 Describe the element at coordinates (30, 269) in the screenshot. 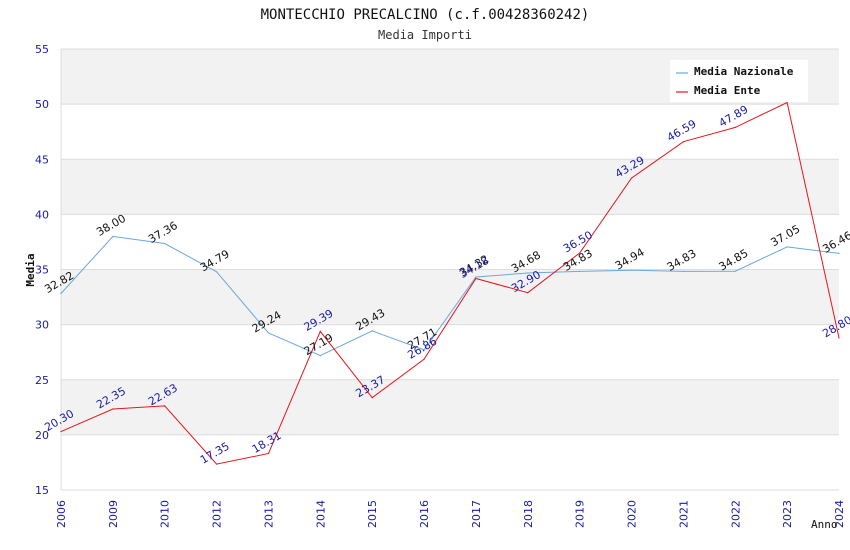

I see `y-axis-label: Media` at that location.